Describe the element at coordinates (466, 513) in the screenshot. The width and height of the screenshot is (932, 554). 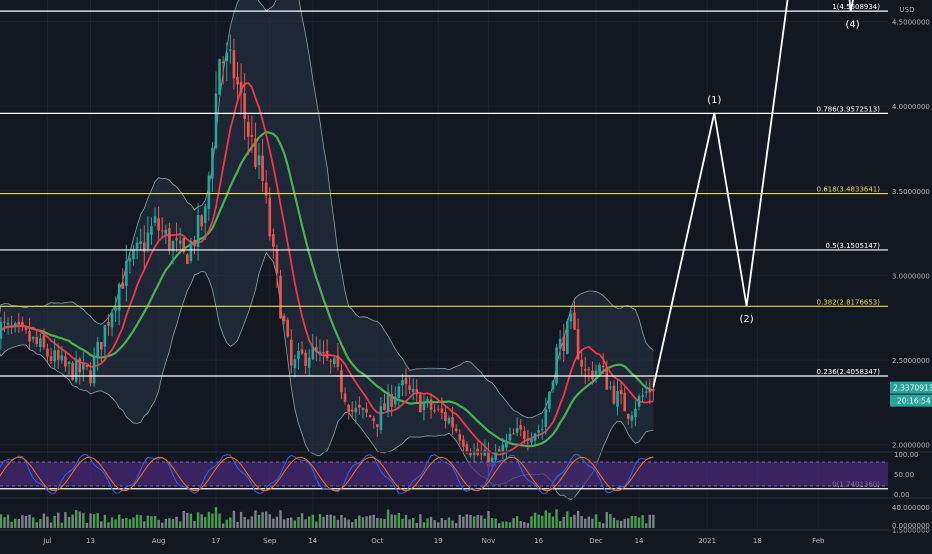
I see `volume-pane: 40.000000 0.0000000` at that location.